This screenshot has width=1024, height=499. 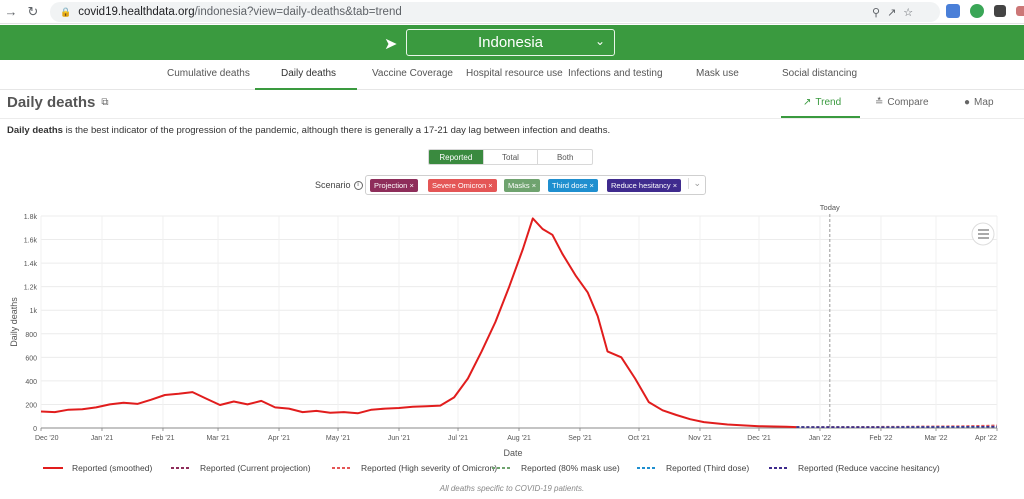 I want to click on legend-item-4: Reported (Third dose), so click(x=693, y=468).